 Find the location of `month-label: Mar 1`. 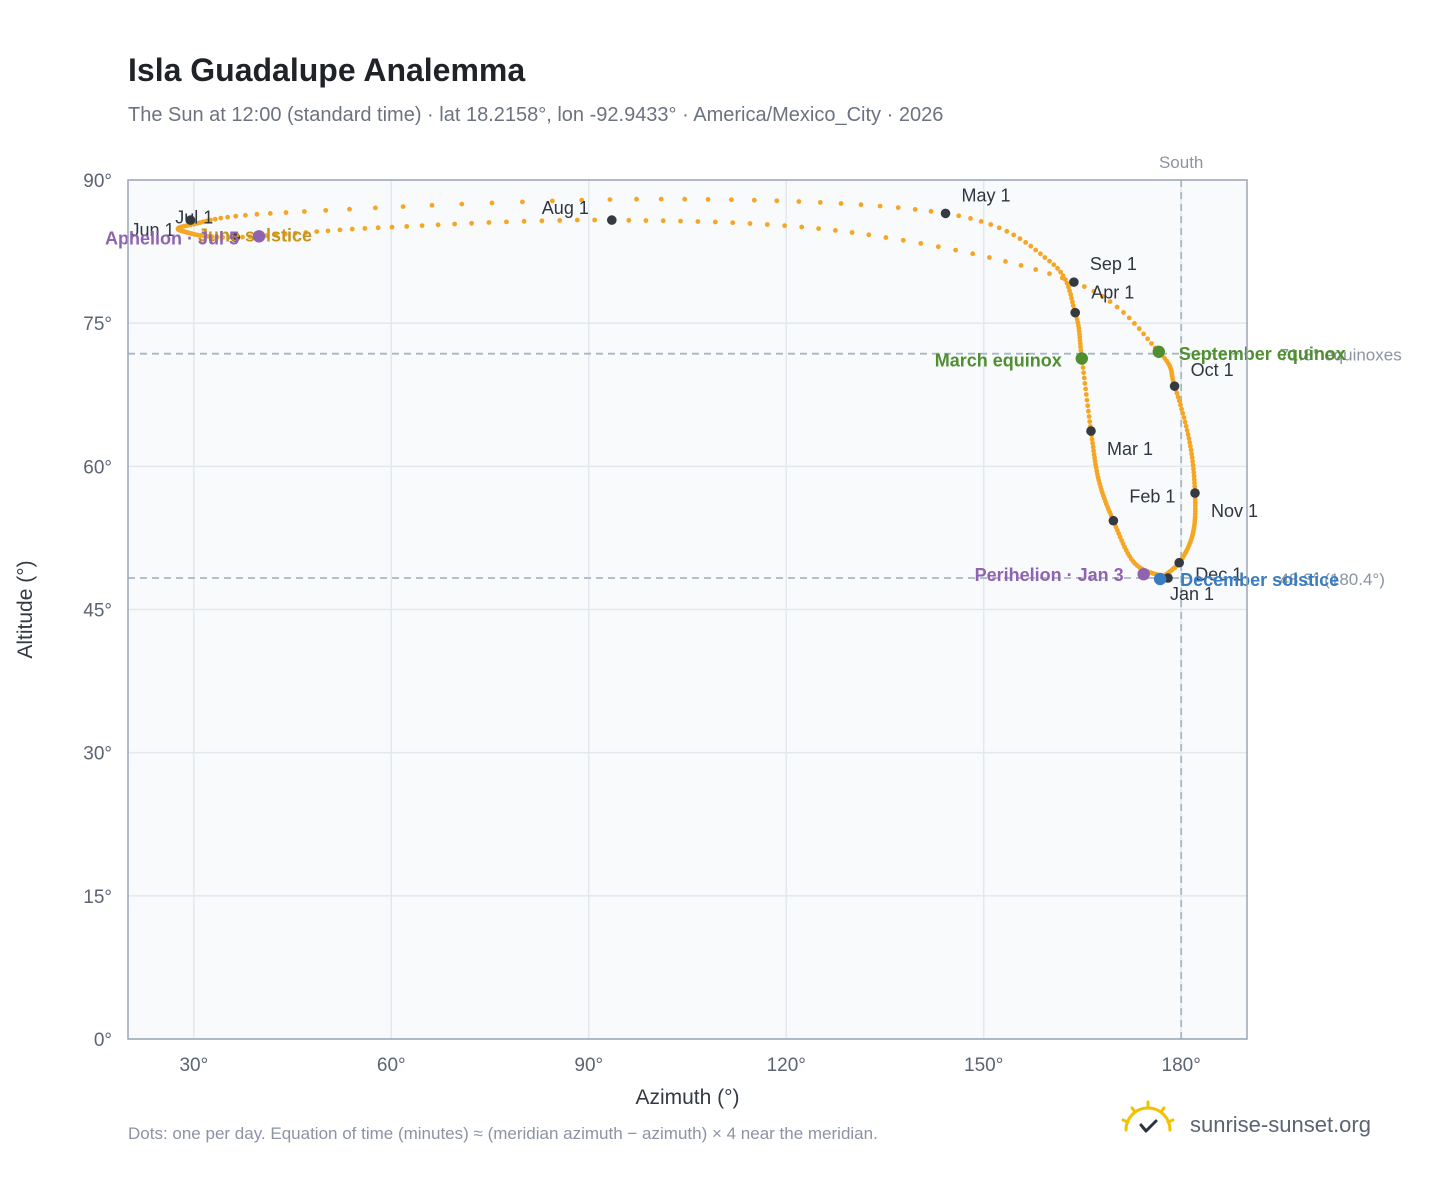

month-label: Mar 1 is located at coordinates (1130, 449).